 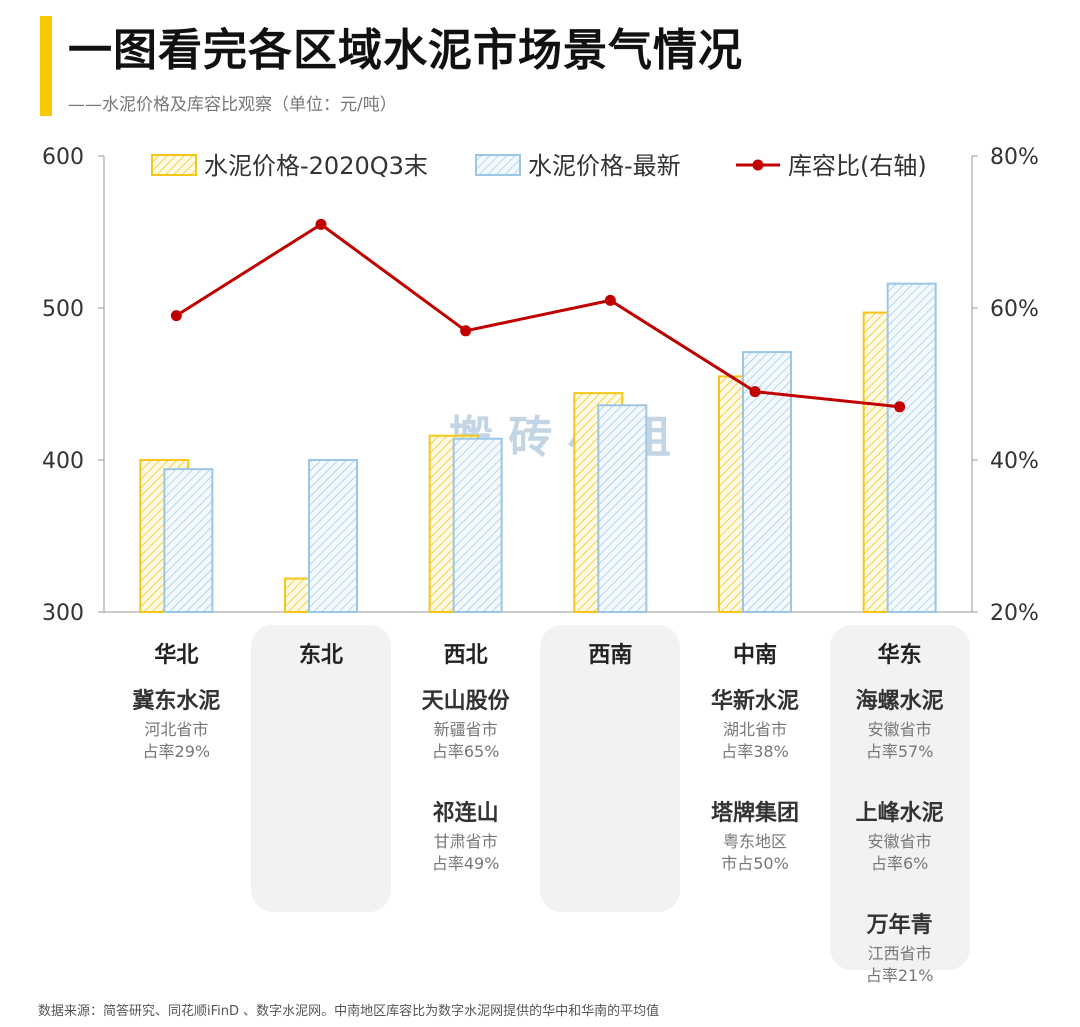 I want to click on legend-label-2020q3: 水泥价格-2020Q3末, so click(x=316, y=166).